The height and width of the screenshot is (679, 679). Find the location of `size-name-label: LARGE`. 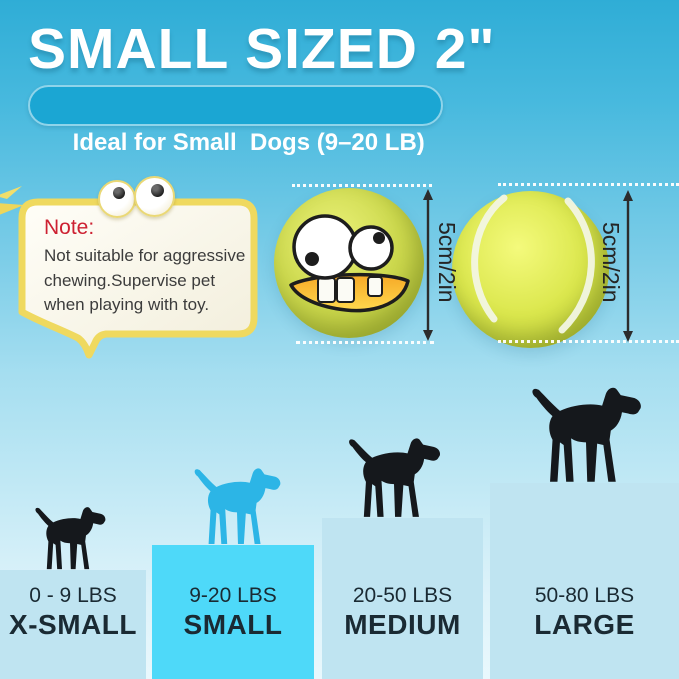

size-name-label: LARGE is located at coordinates (584, 624).